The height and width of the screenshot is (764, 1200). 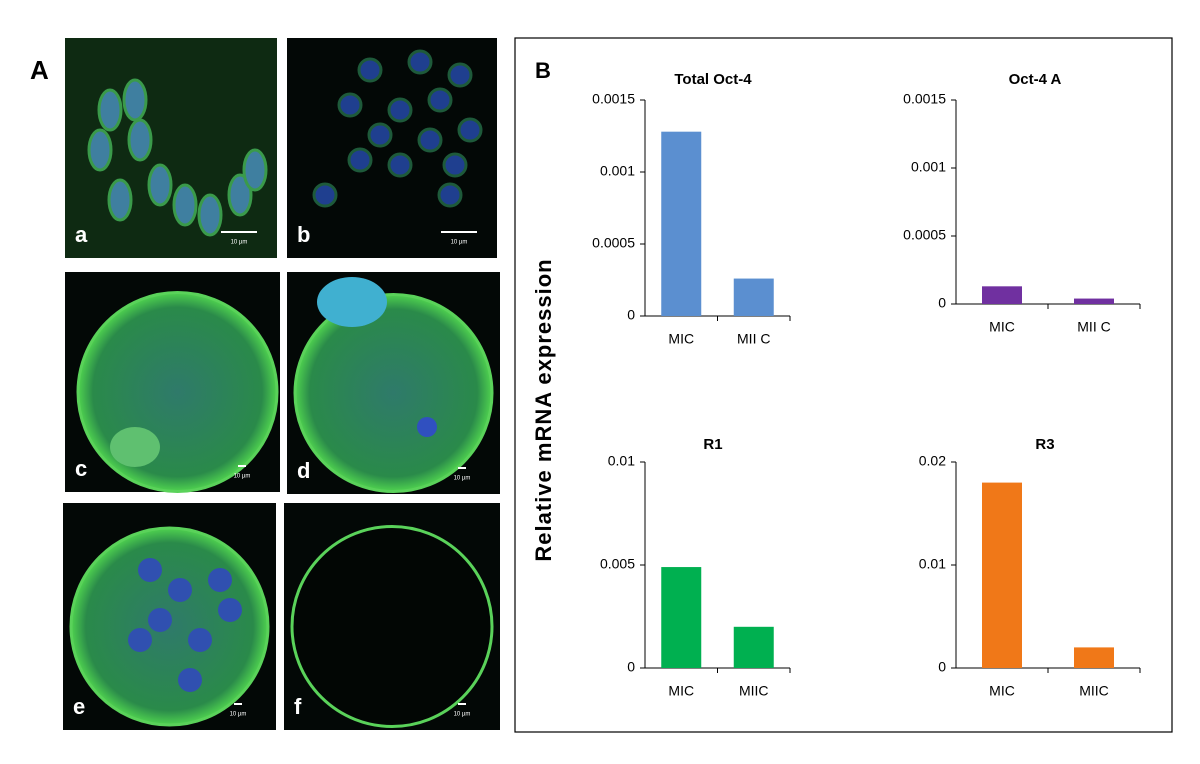 What do you see at coordinates (79, 706) in the screenshot?
I see `image-label: e` at bounding box center [79, 706].